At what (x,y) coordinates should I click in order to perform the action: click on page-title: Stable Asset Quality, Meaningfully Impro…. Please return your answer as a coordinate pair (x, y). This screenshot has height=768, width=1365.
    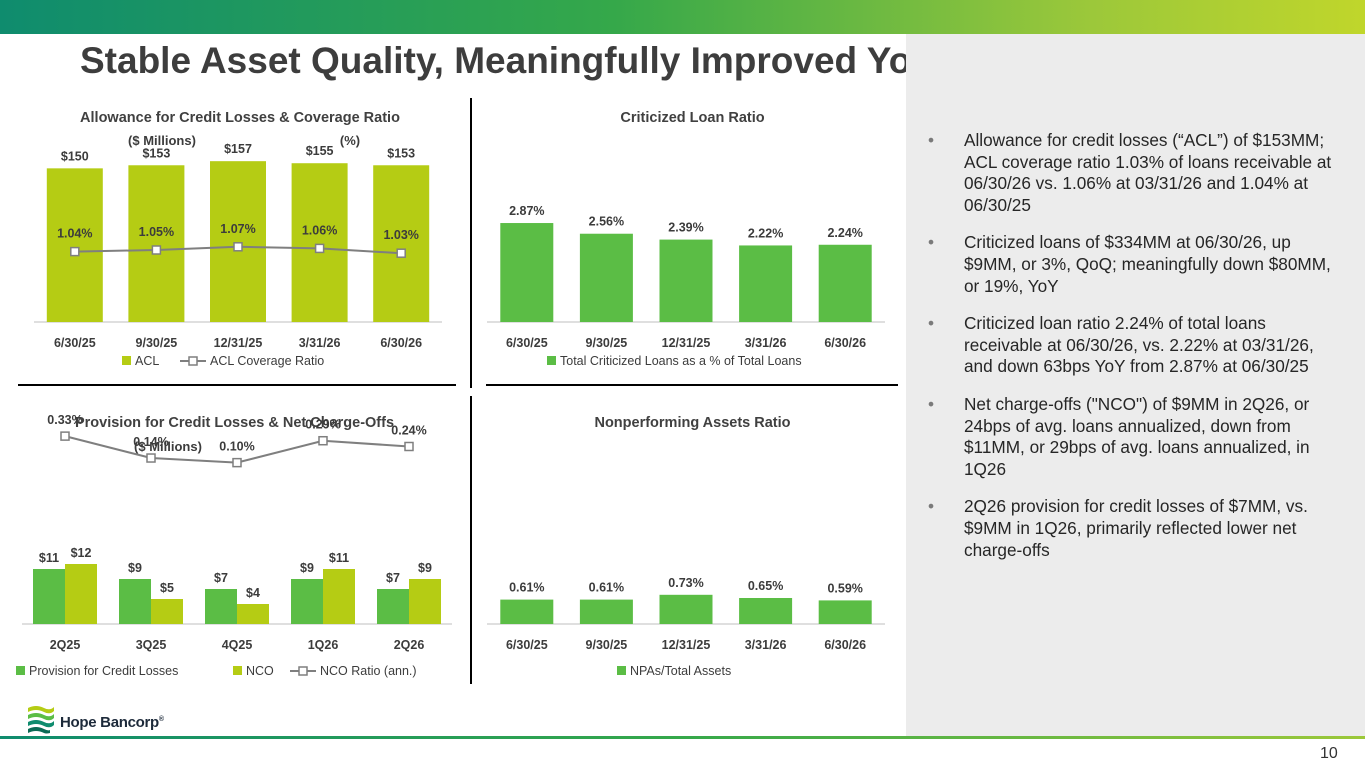
    Looking at the image, I should click on (508, 60).